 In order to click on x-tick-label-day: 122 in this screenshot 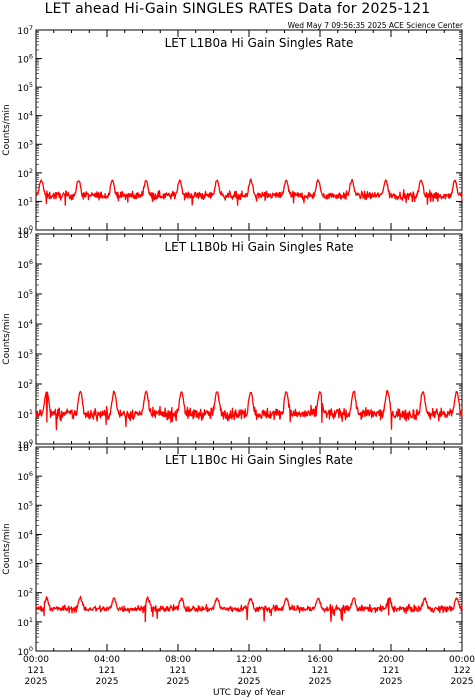, I will do `click(461, 671)`.